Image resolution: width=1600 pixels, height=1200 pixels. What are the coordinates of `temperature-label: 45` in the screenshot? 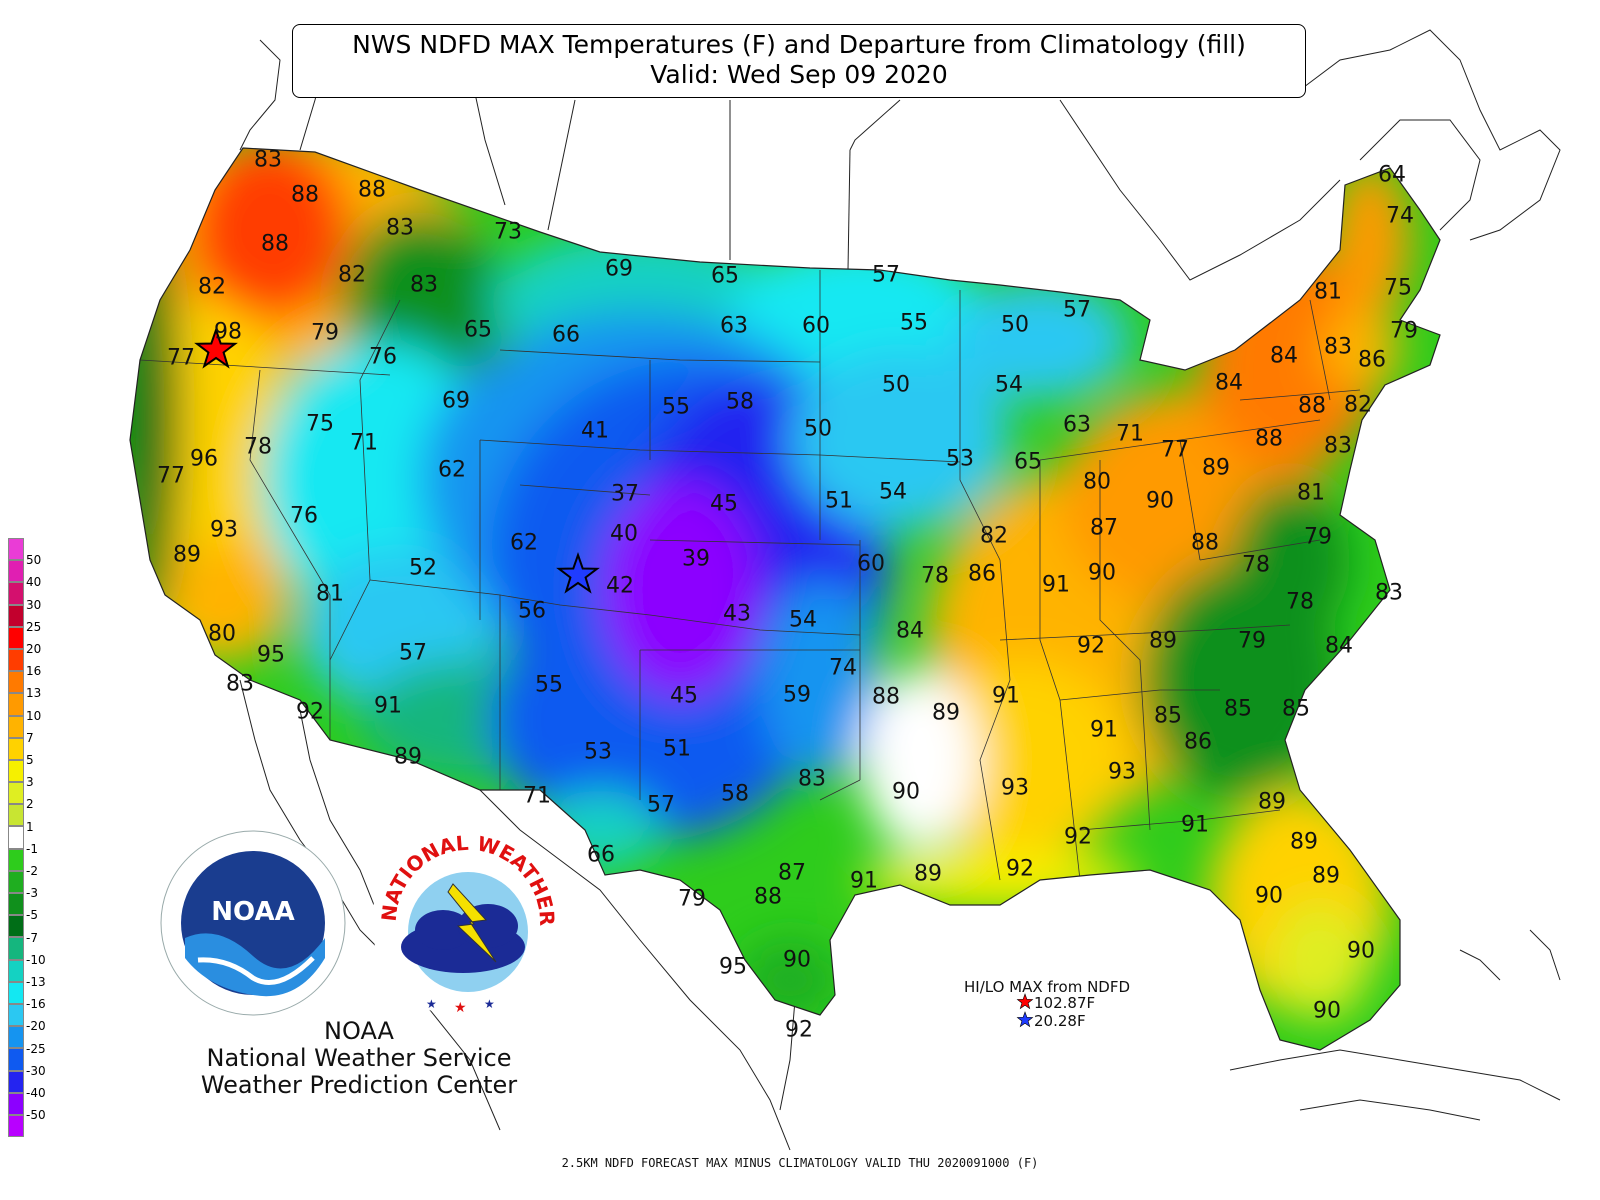 It's located at (724, 504).